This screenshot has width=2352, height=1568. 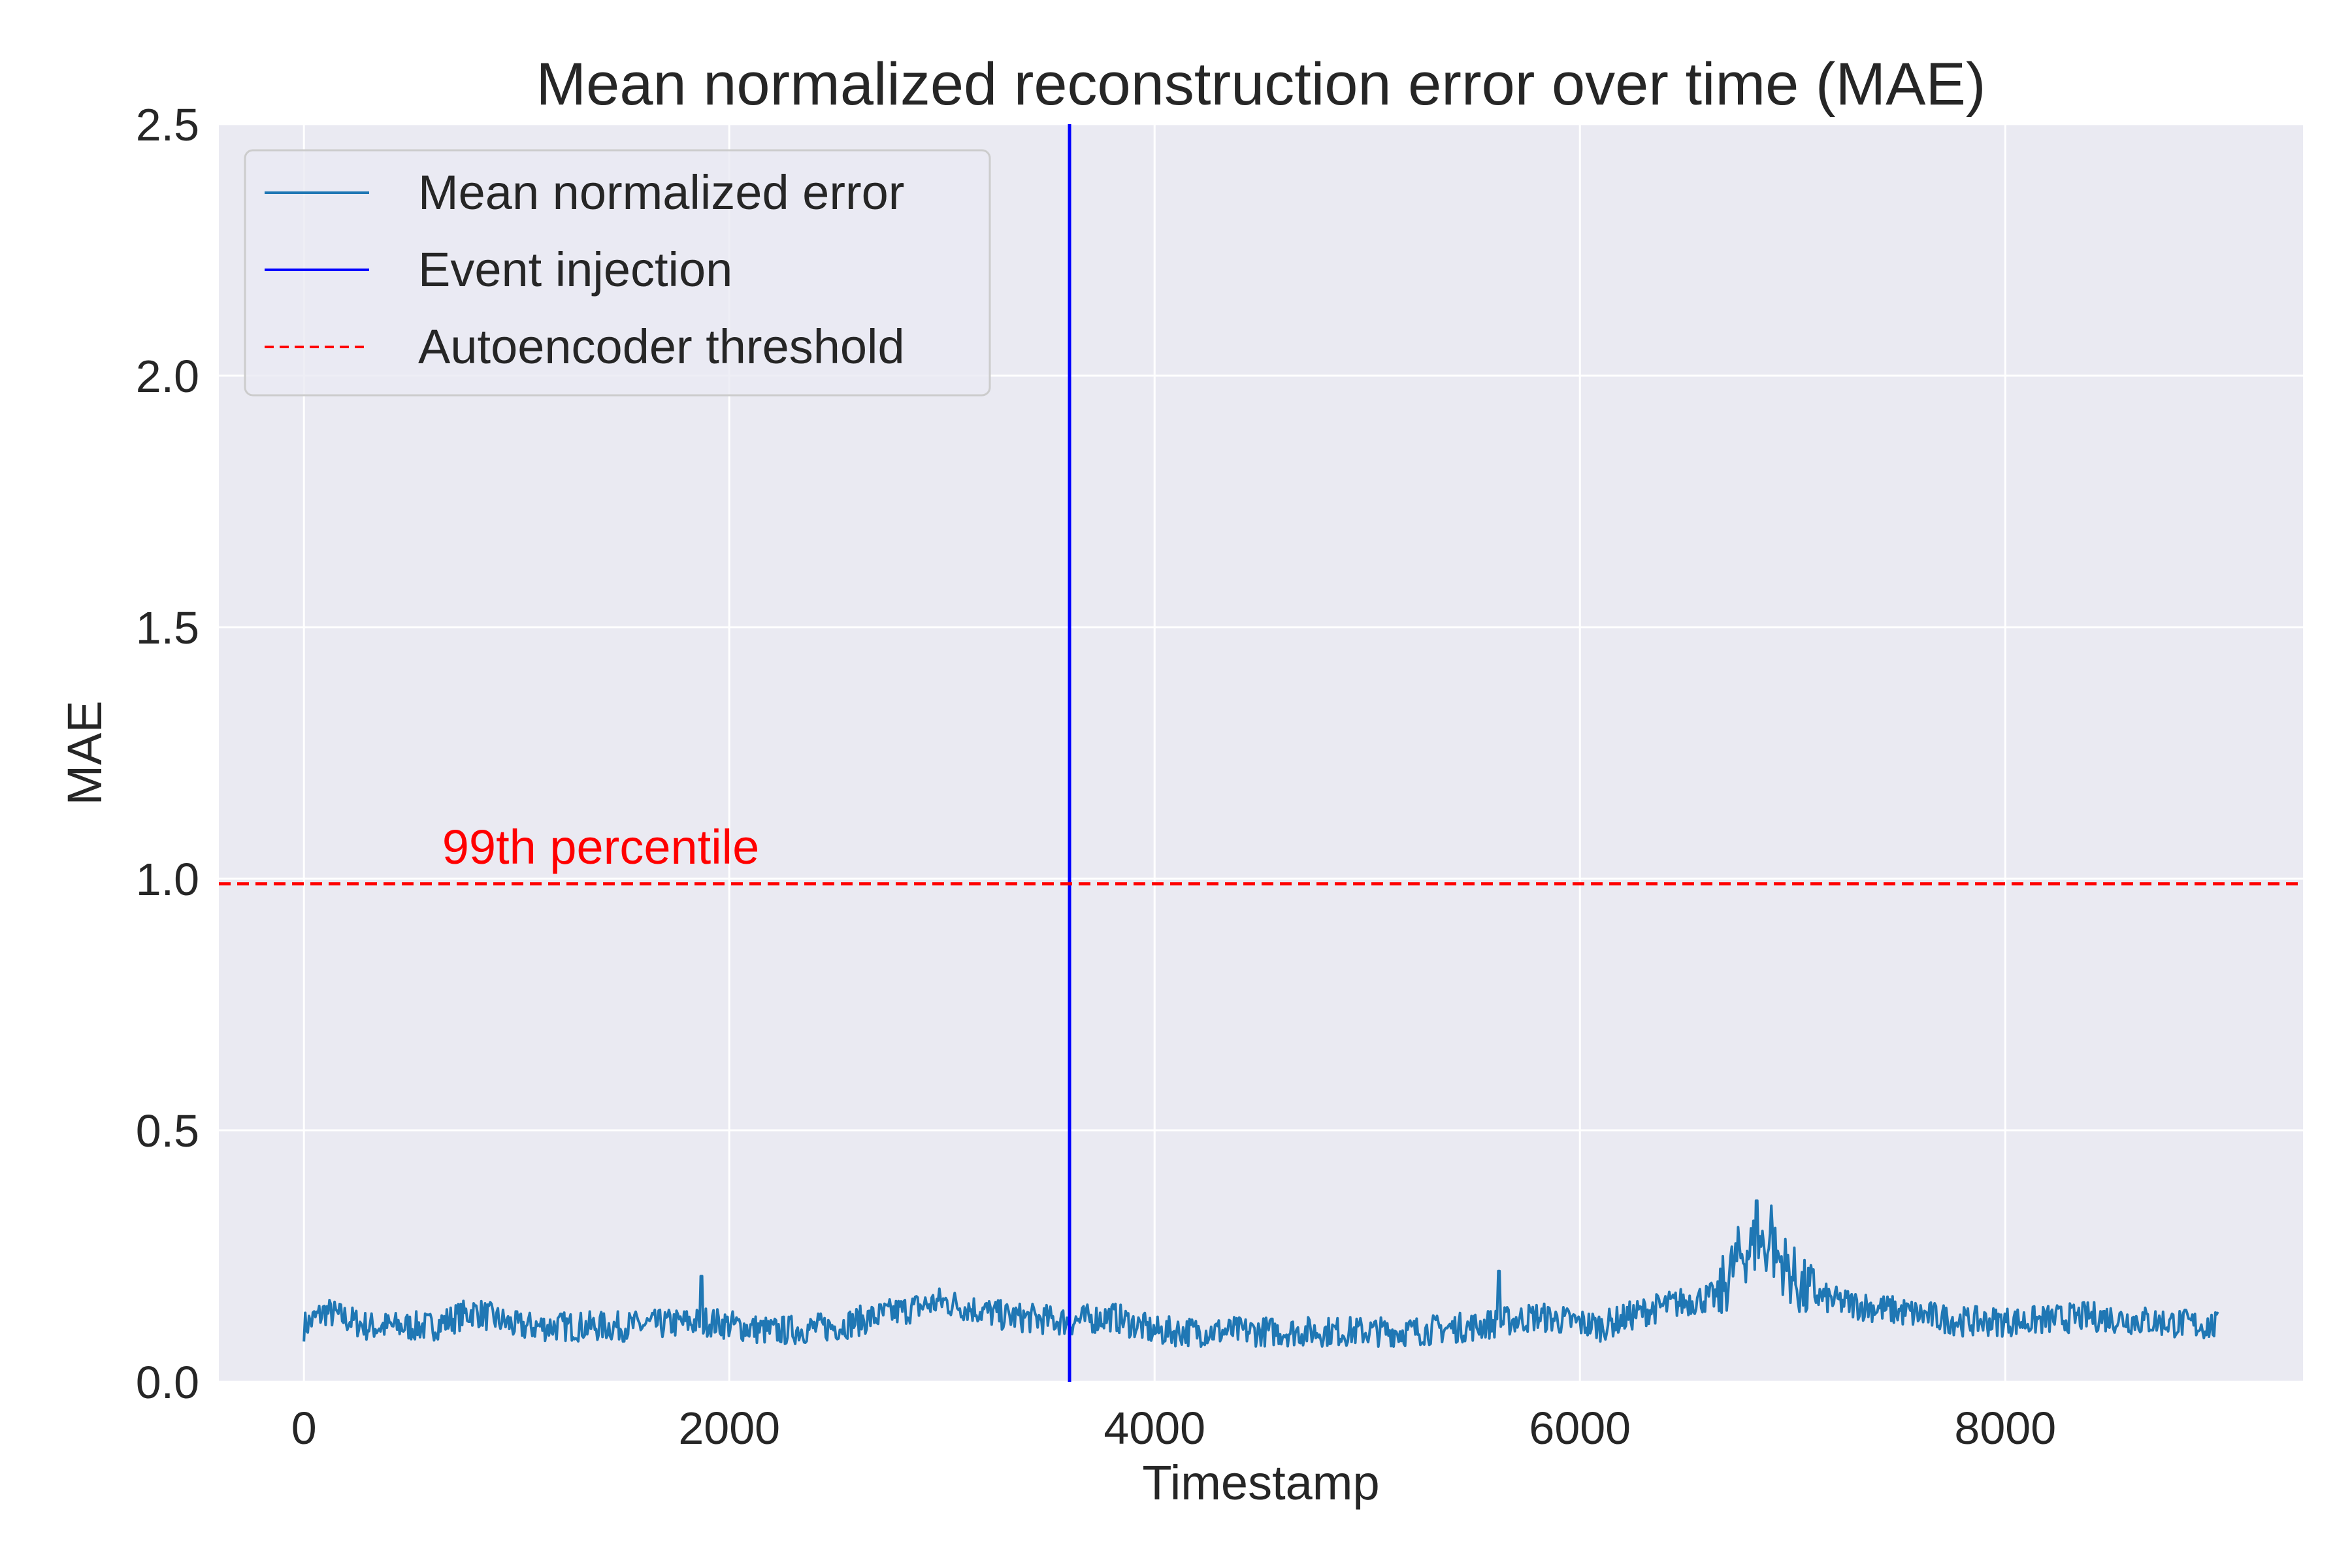 I want to click on y-tick-label: 2.0, so click(x=167, y=376).